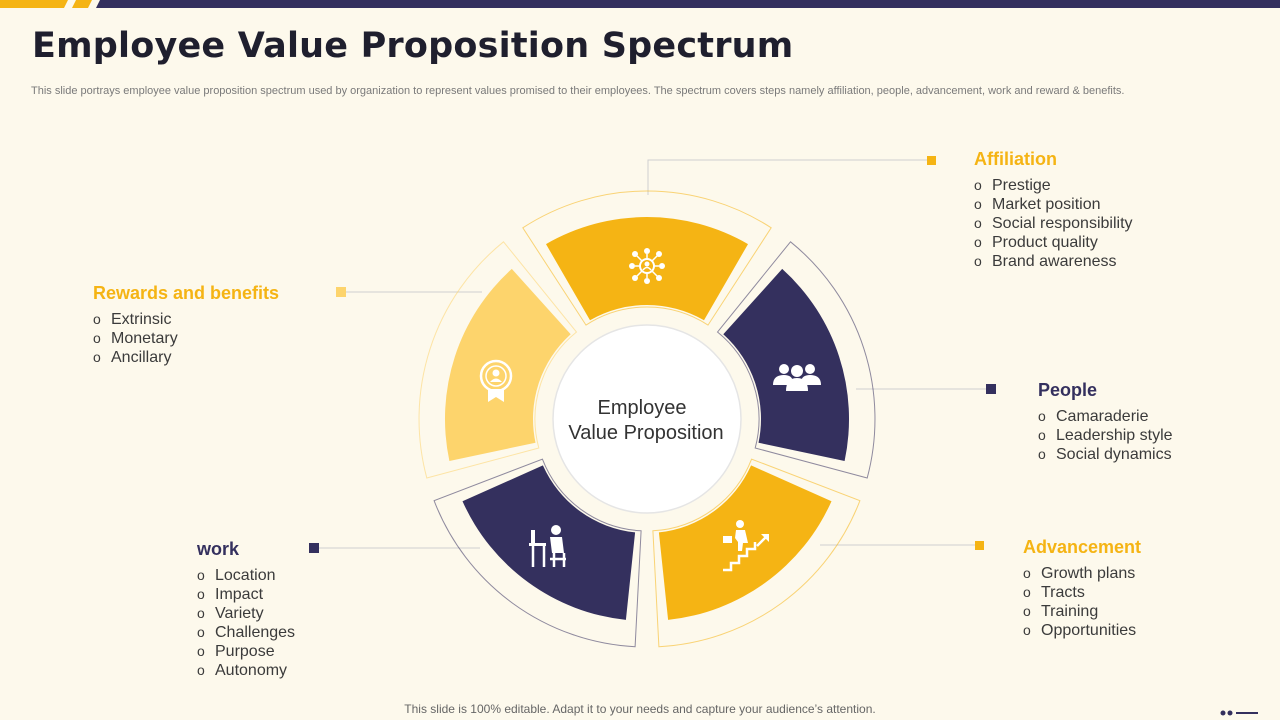 The image size is (1280, 720). I want to click on work-title: work, so click(218, 549).